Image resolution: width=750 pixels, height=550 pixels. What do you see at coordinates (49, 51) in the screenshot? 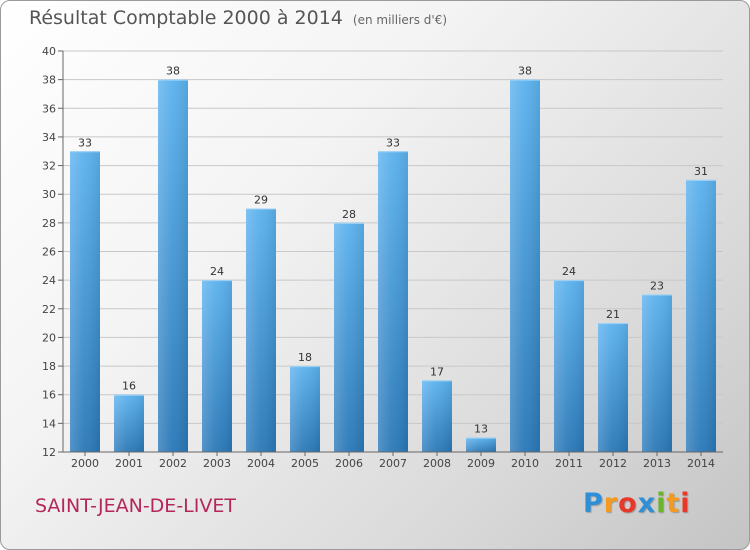
I see `y-tick-label: 40` at bounding box center [49, 51].